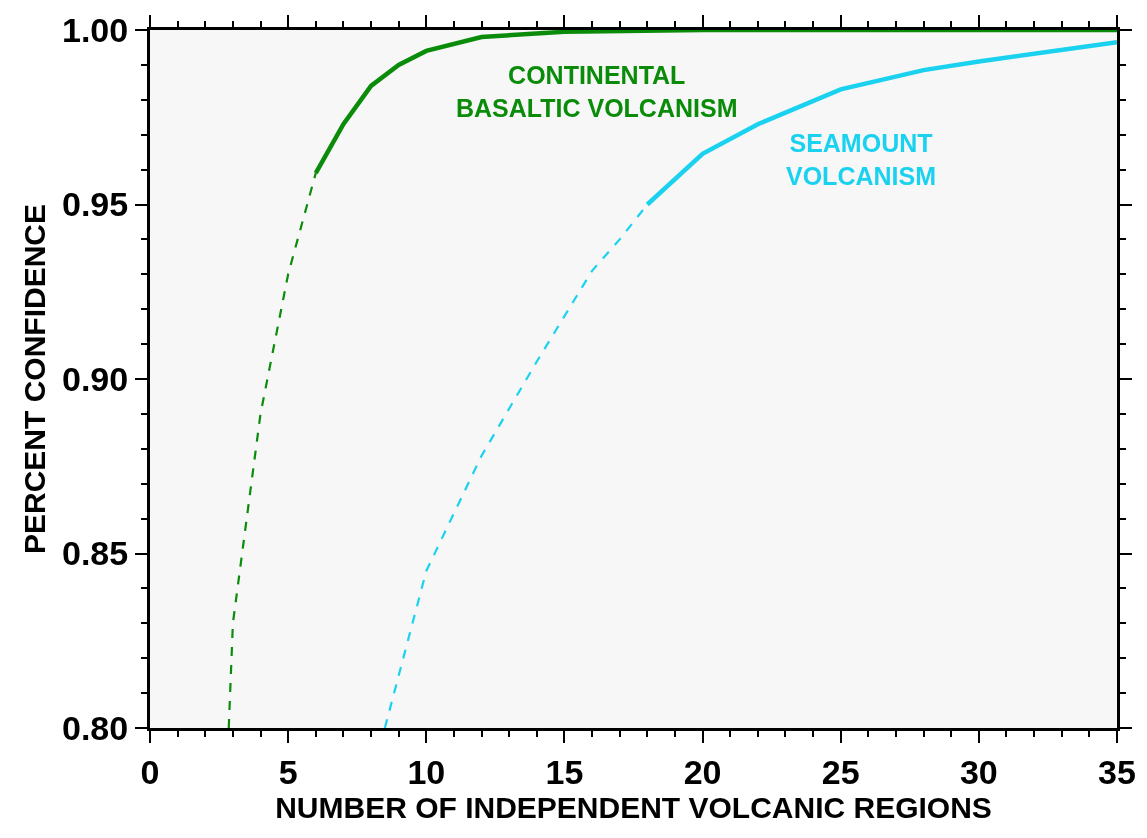 This screenshot has height=838, width=1147. What do you see at coordinates (633, 808) in the screenshot?
I see `x-axis-title: NUMBER OF INDEPENDENT VOLCANIC REGIONS` at bounding box center [633, 808].